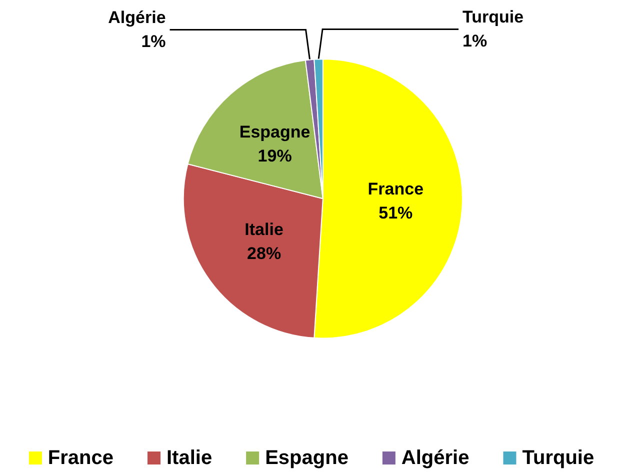  What do you see at coordinates (137, 18) in the screenshot?
I see `slice-label: Algérie` at bounding box center [137, 18].